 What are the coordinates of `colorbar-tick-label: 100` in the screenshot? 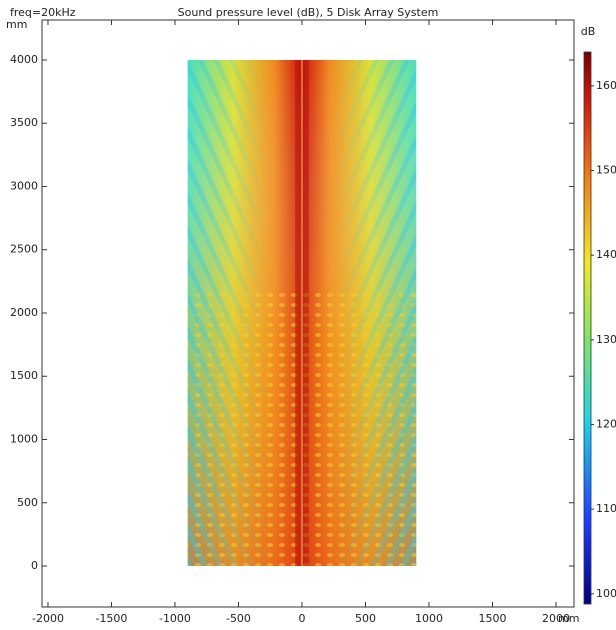 It's located at (606, 593).